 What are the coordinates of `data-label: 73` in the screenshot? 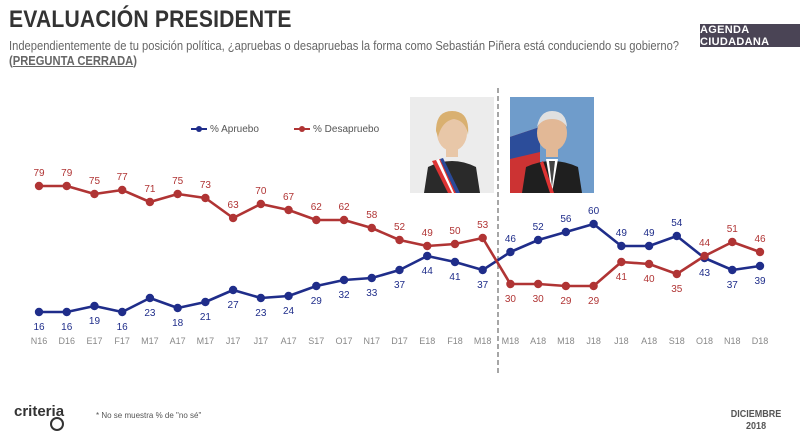 It's located at (206, 185).